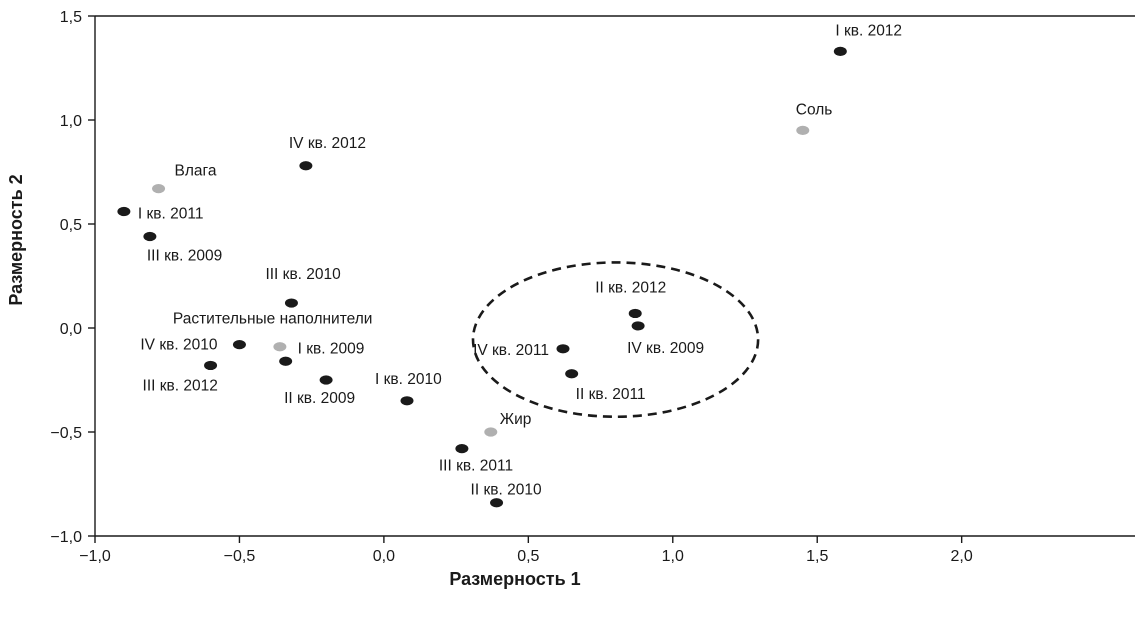  Describe the element at coordinates (71, 329) in the screenshot. I see `y-tick-label: 0,0` at that location.